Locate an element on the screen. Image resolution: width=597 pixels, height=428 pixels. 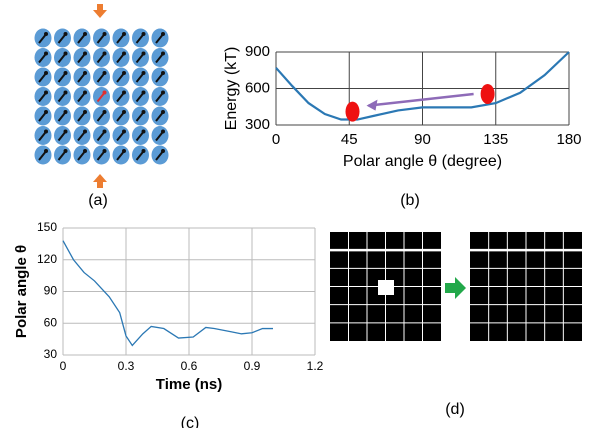
flipped-cell is located at coordinates (386, 287).